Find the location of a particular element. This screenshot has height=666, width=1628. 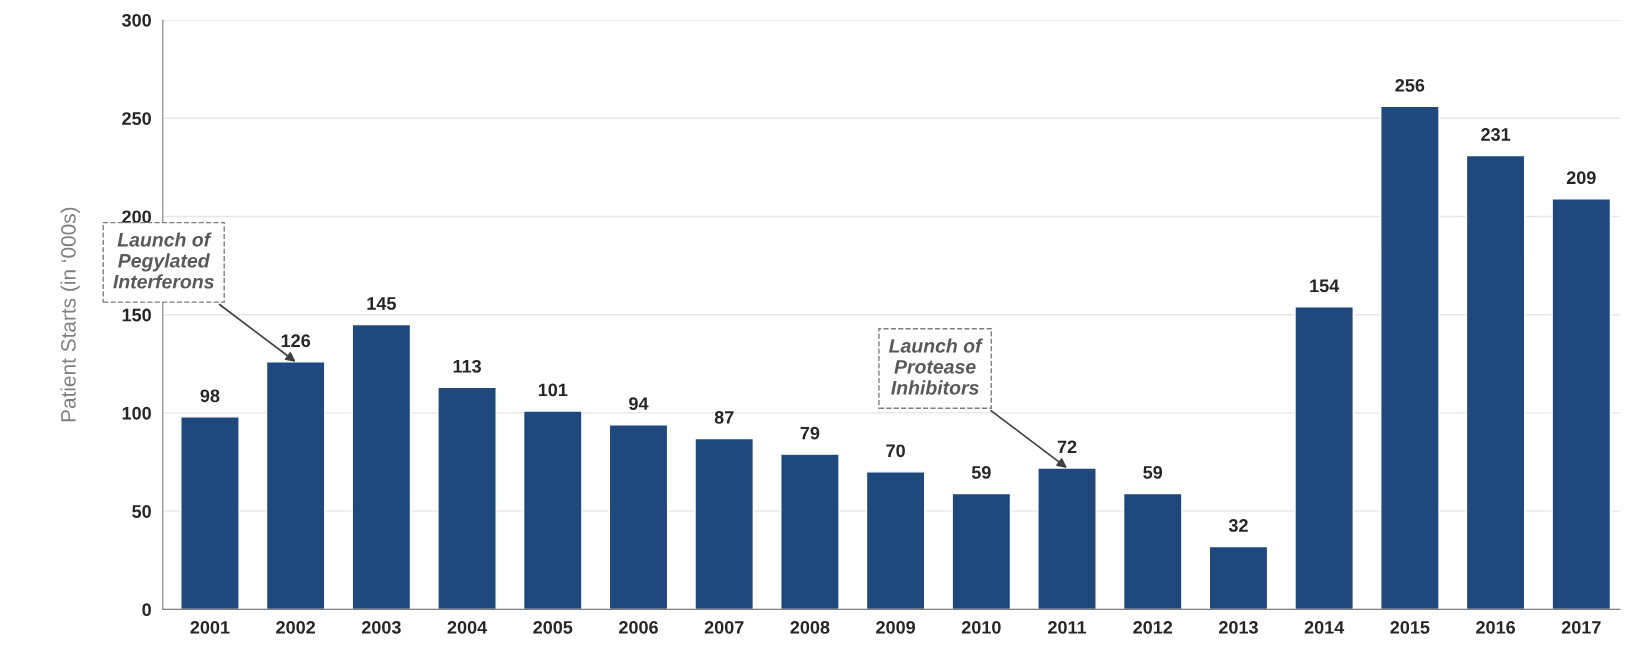

data-label: 70 is located at coordinates (895, 451).